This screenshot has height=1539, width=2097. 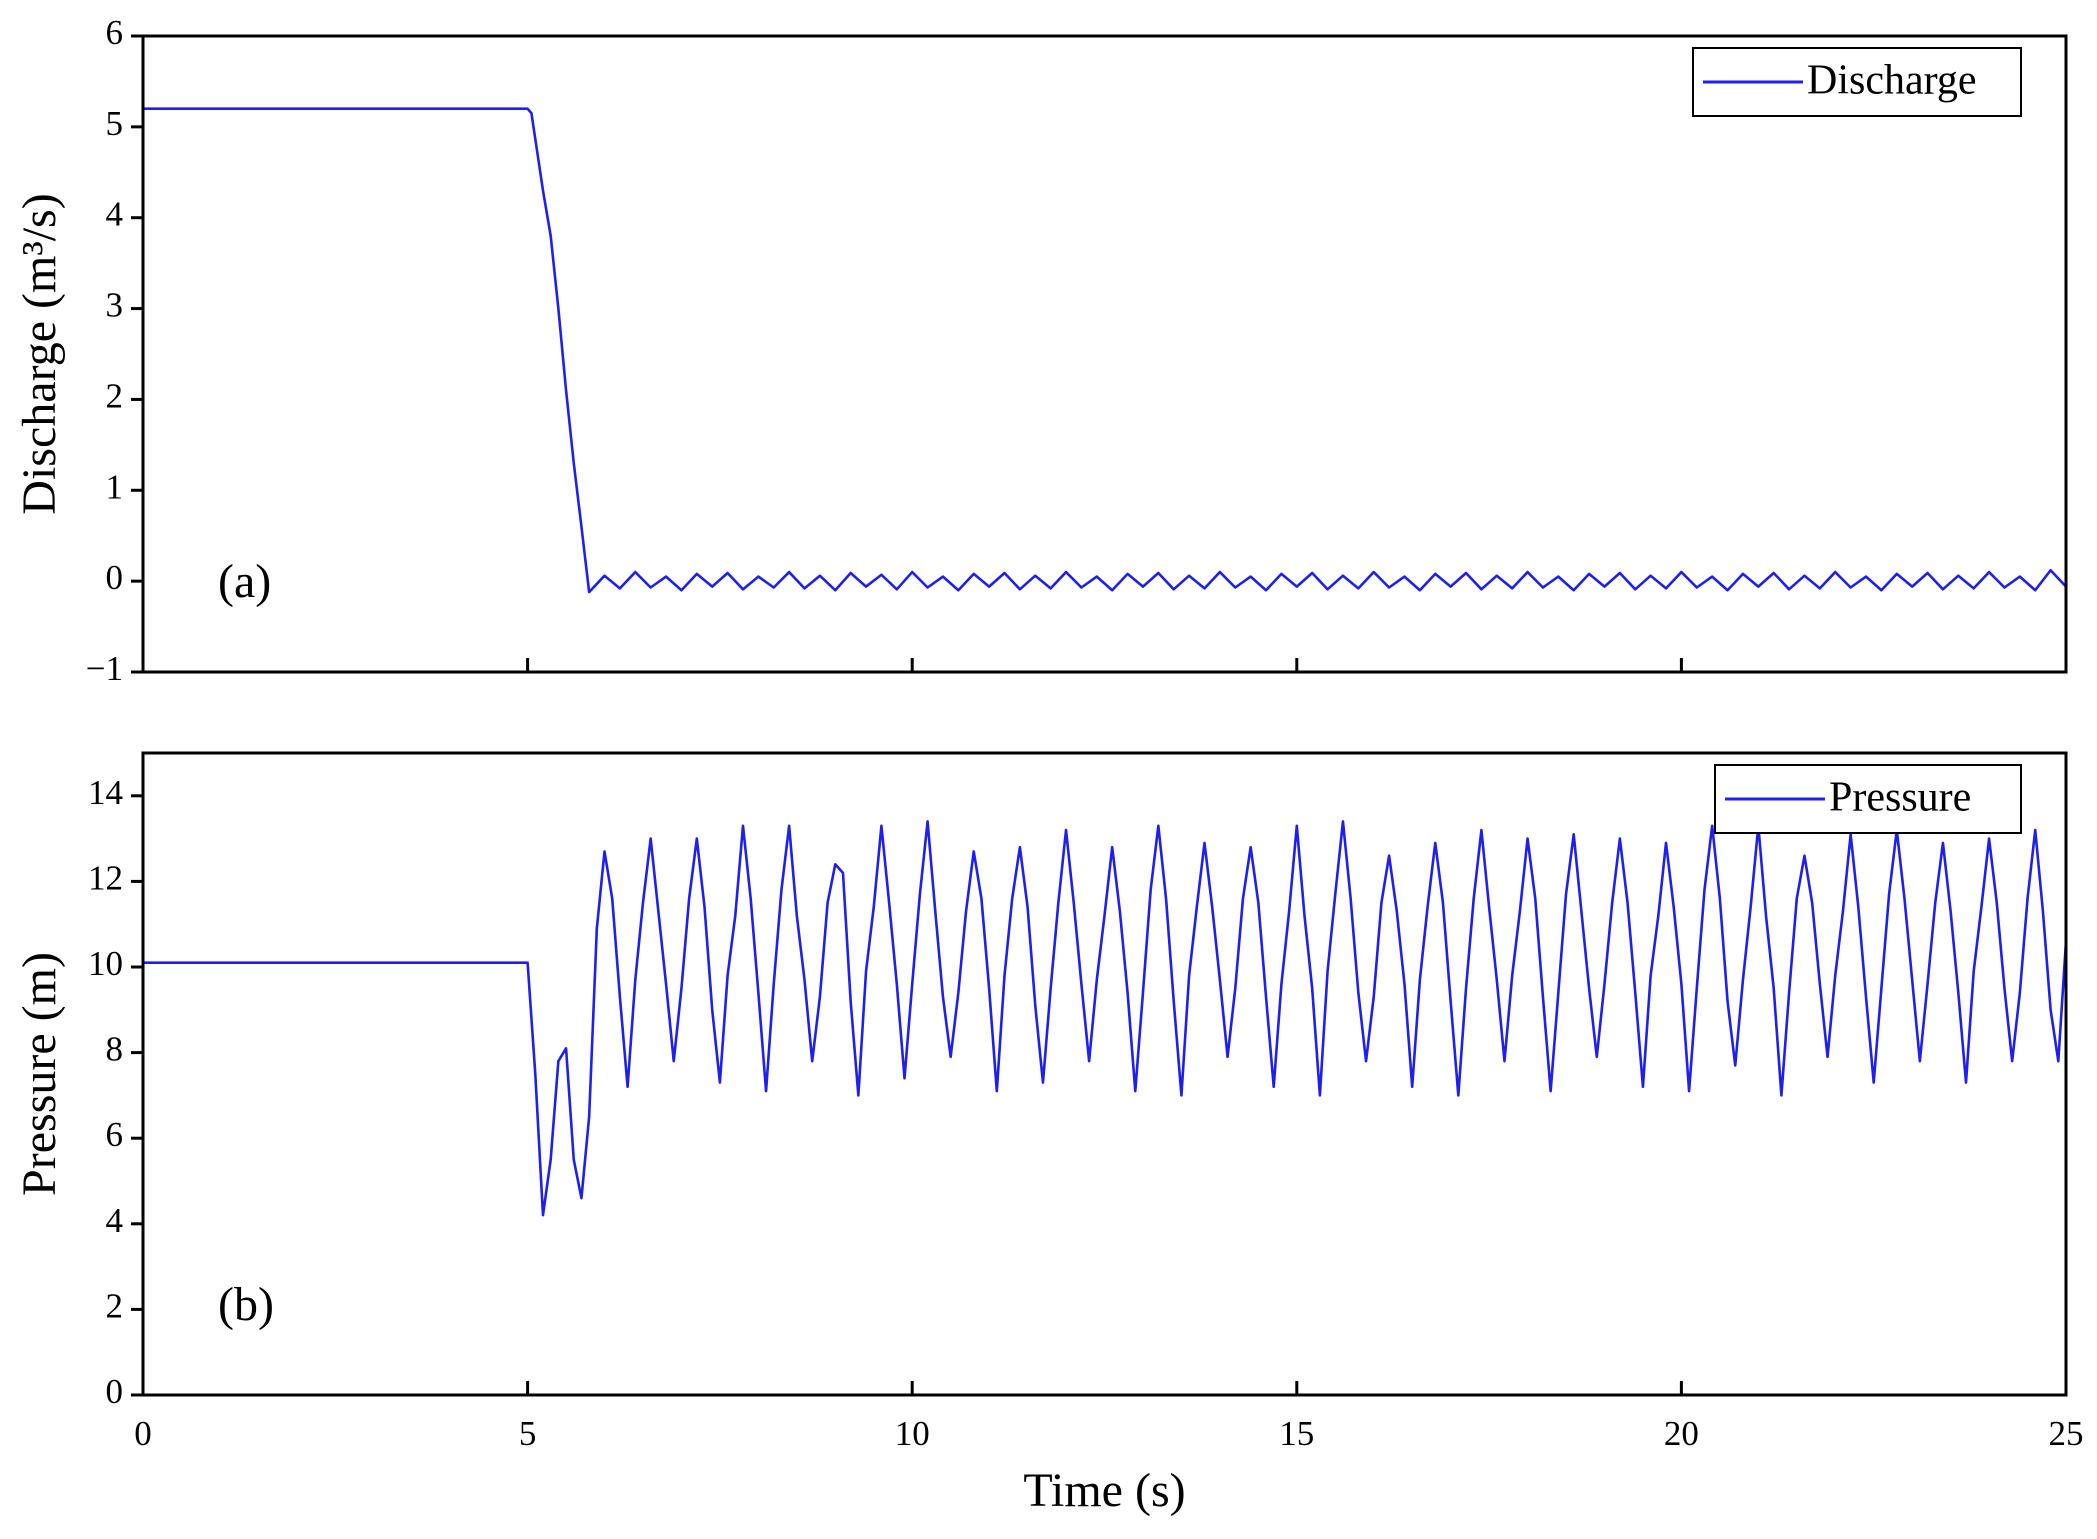 I want to click on panel-label: (b), so click(x=246, y=1304).